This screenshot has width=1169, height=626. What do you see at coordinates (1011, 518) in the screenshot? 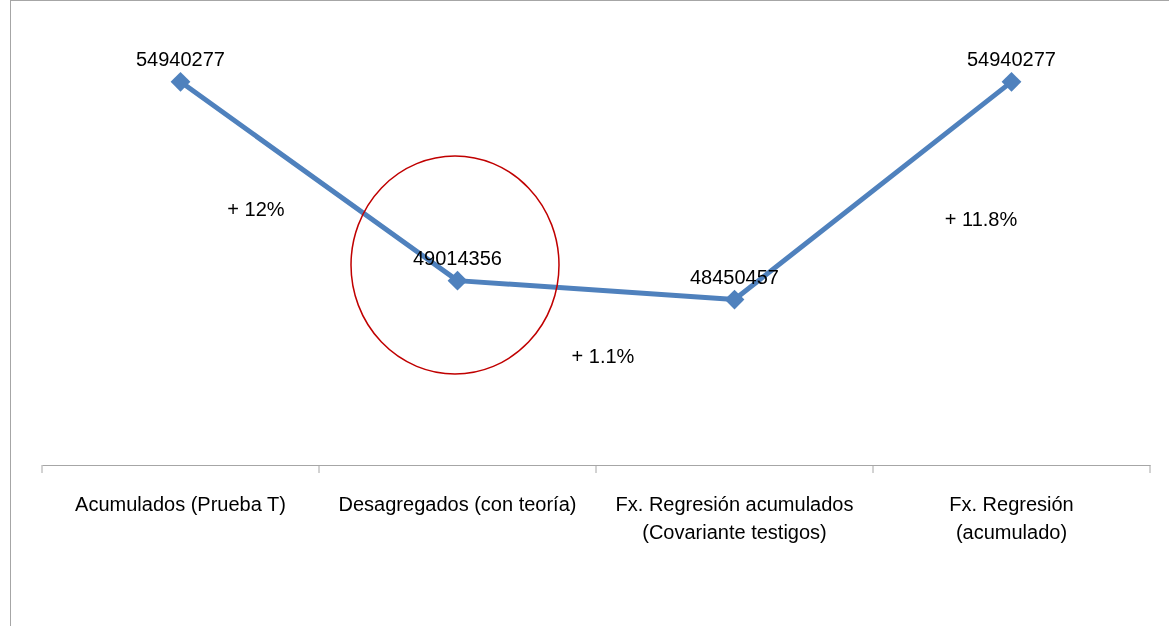
I see `x-tick-label: Fx. Regresión (acumulado)` at bounding box center [1011, 518].